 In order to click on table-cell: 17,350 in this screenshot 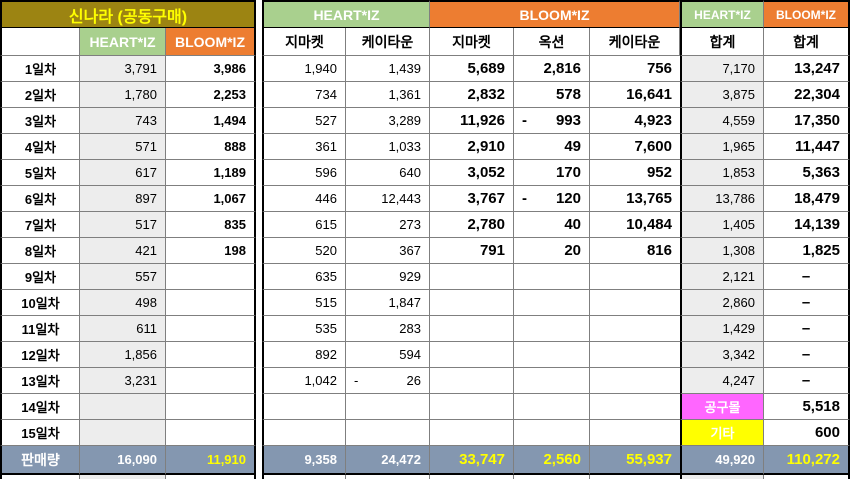, I will do `click(807, 121)`.